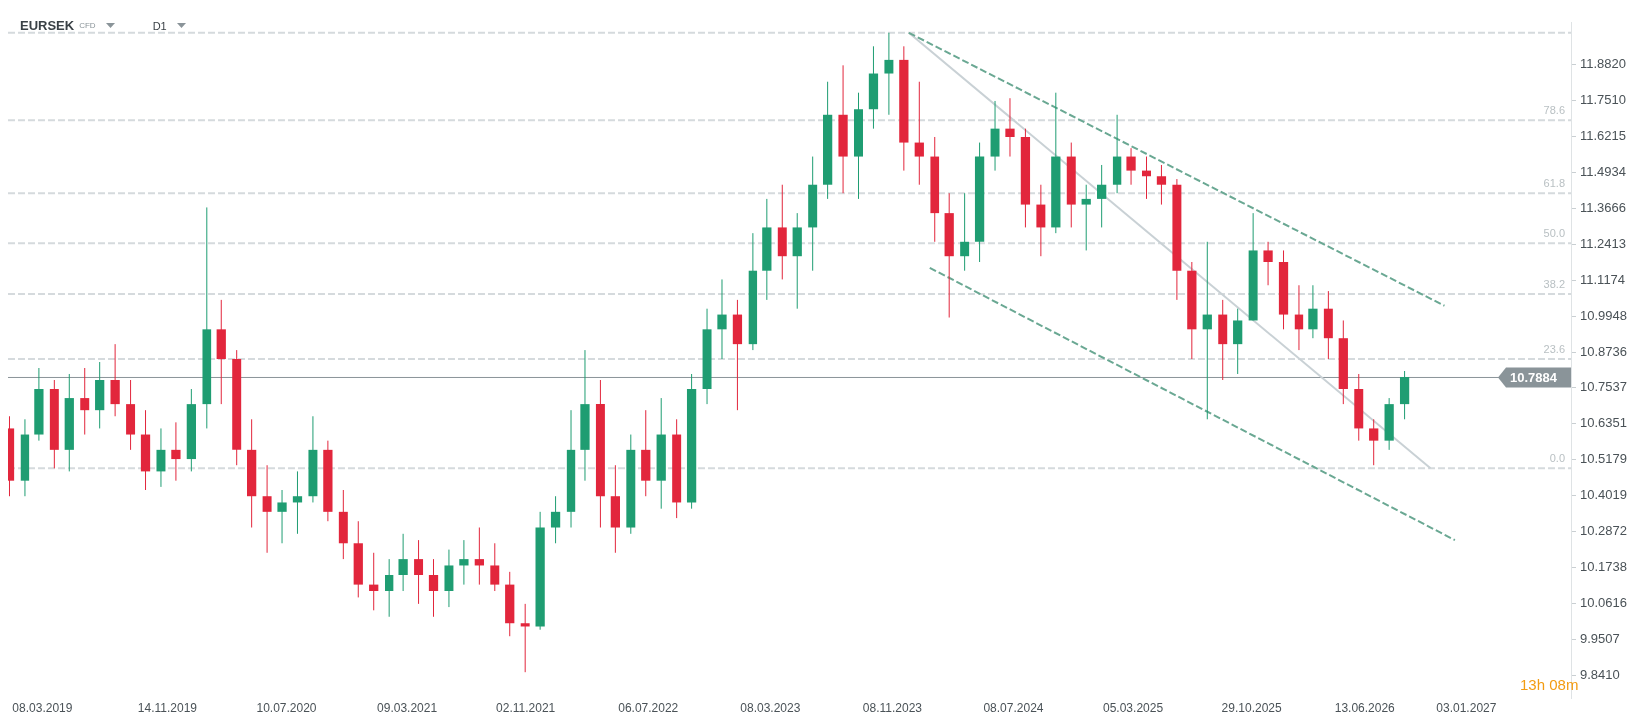 The width and height of the screenshot is (1643, 727). What do you see at coordinates (892, 708) in the screenshot?
I see `x-tick-label: 08.11.2023` at bounding box center [892, 708].